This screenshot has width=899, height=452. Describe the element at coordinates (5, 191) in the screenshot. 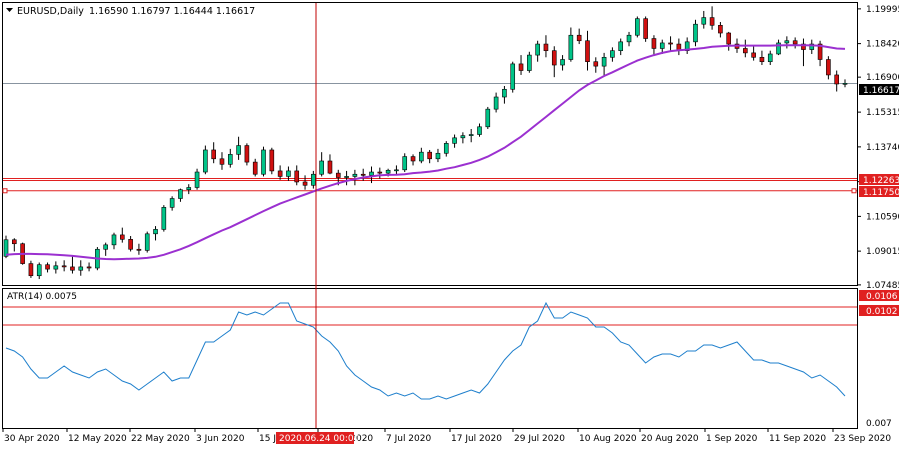

I see `hline-lower-handle-left` at that location.